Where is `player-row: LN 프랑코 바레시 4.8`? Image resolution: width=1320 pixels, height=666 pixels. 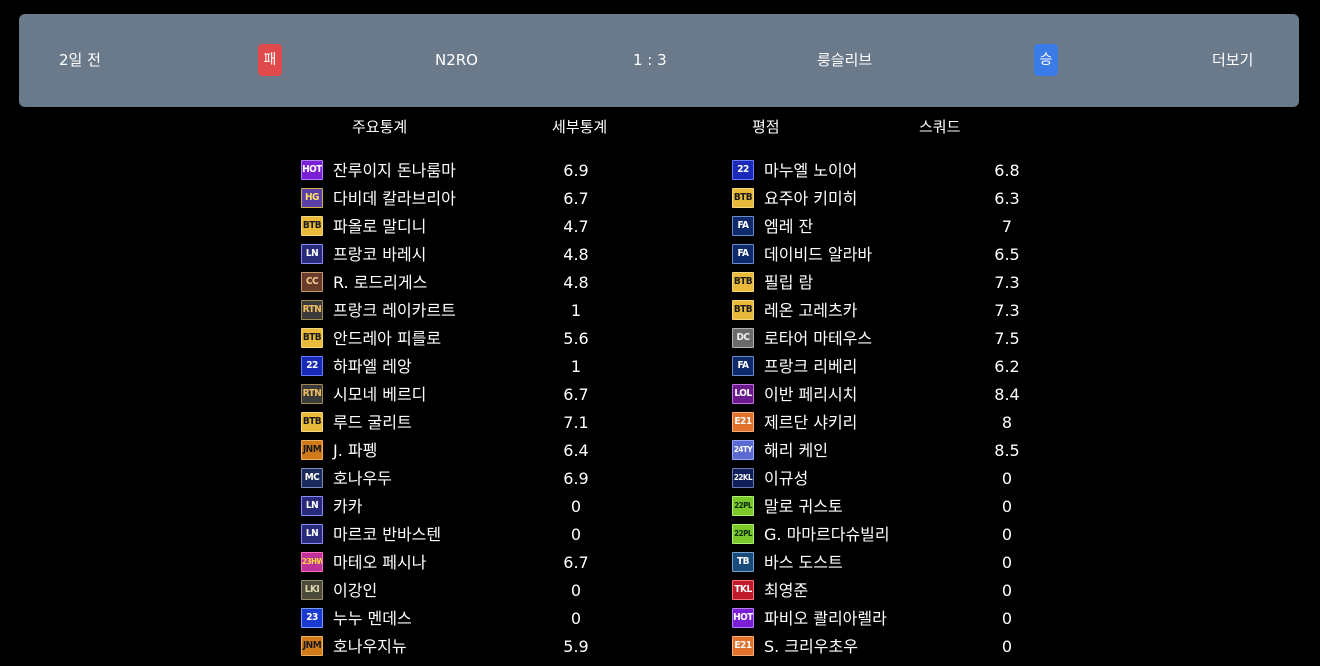 player-row: LN 프랑코 바레시 4.8 is located at coordinates (466, 256).